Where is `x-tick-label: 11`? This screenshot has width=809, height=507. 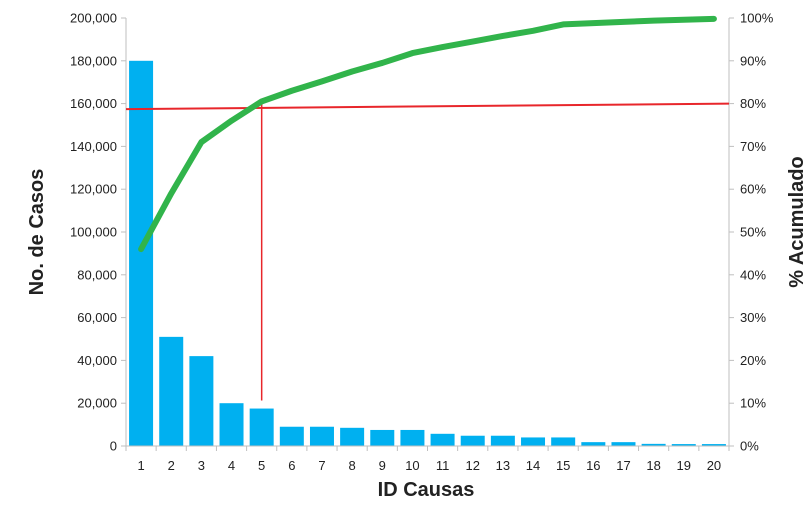 x-tick-label: 11 is located at coordinates (443, 465).